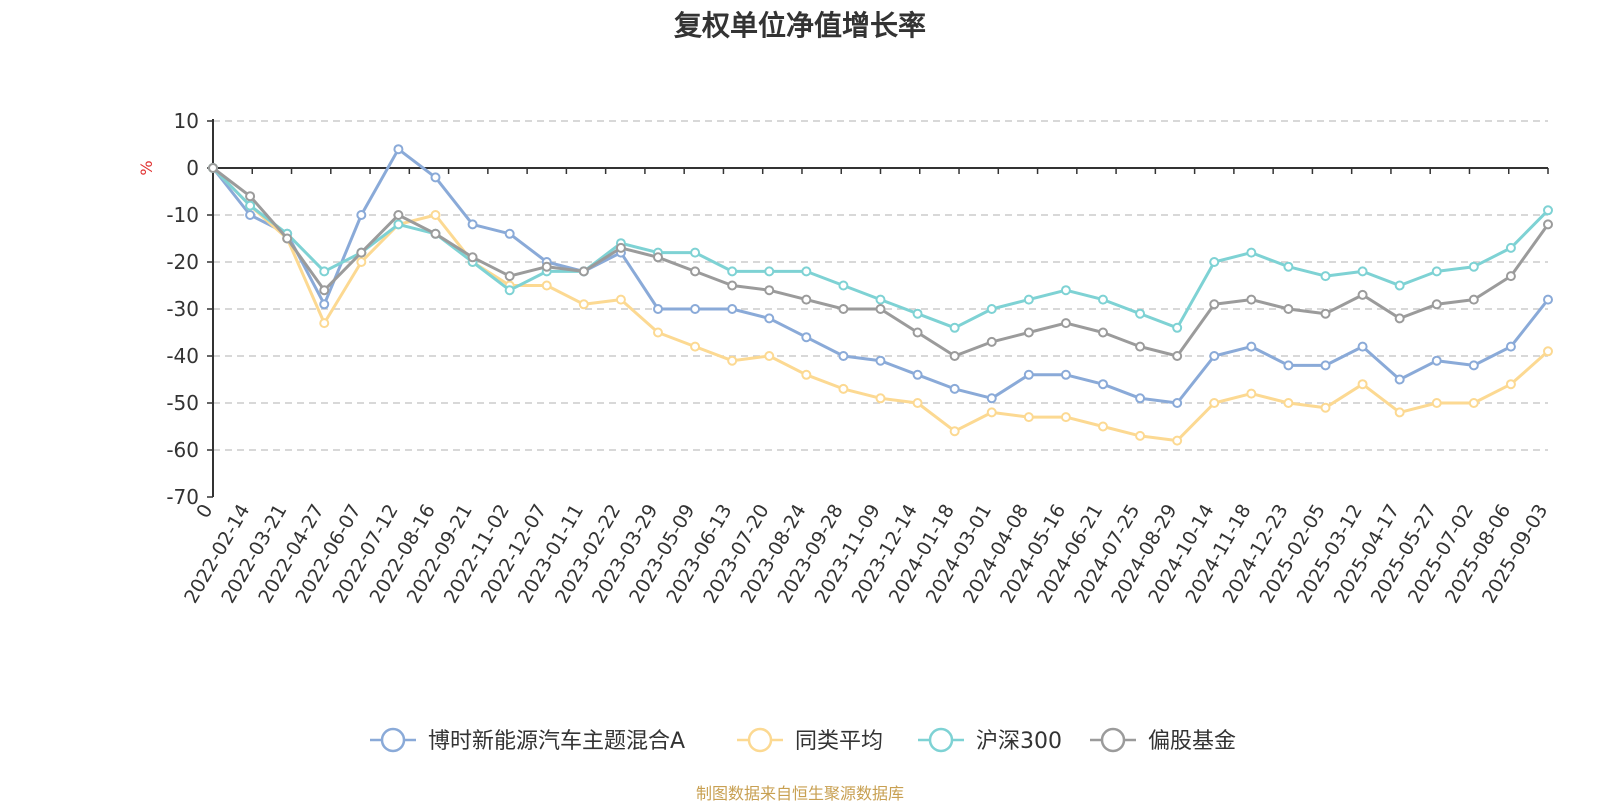 The height and width of the screenshot is (804, 1600). What do you see at coordinates (204, 511) in the screenshot?
I see `x-tick-label: 0` at bounding box center [204, 511].